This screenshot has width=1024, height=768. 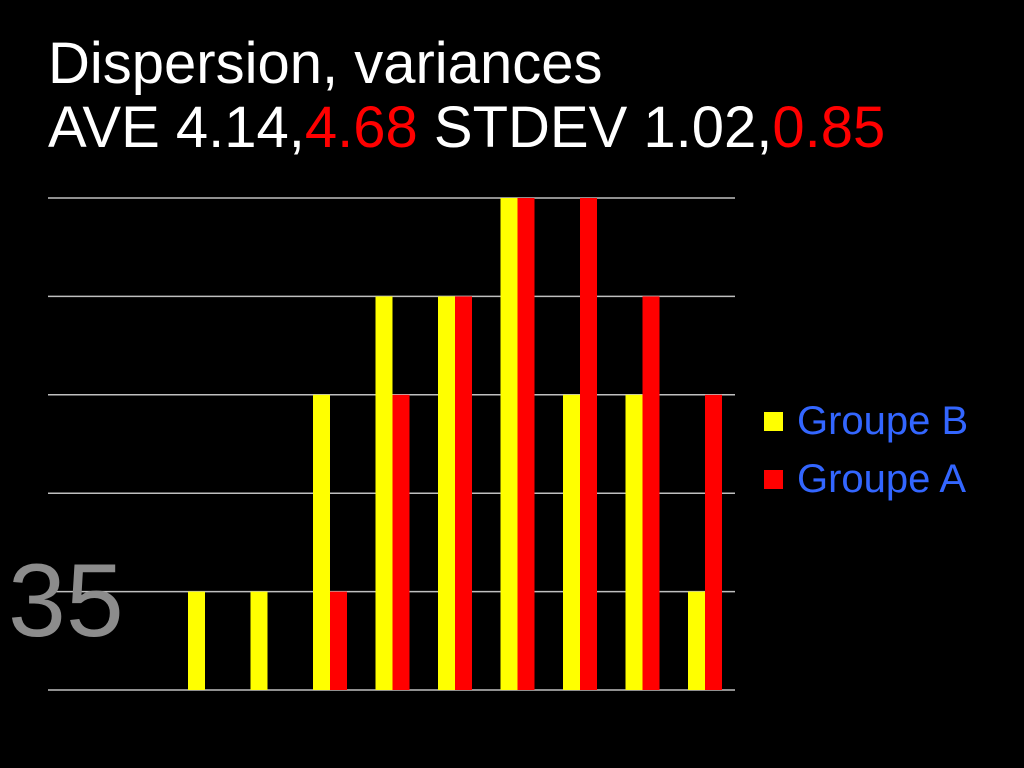 I want to click on chart-legend: Groupe B Groupe A, so click(x=866, y=450).